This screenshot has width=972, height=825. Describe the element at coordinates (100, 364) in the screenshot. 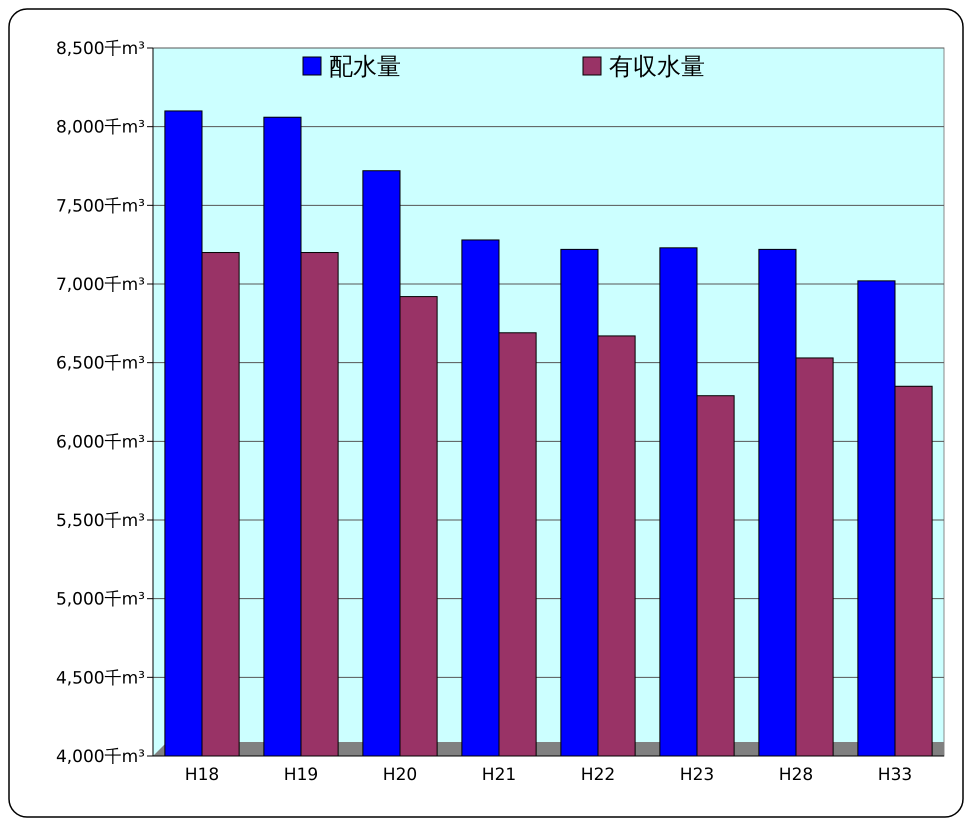

I see `y-tick-label: 6,500千m³` at that location.